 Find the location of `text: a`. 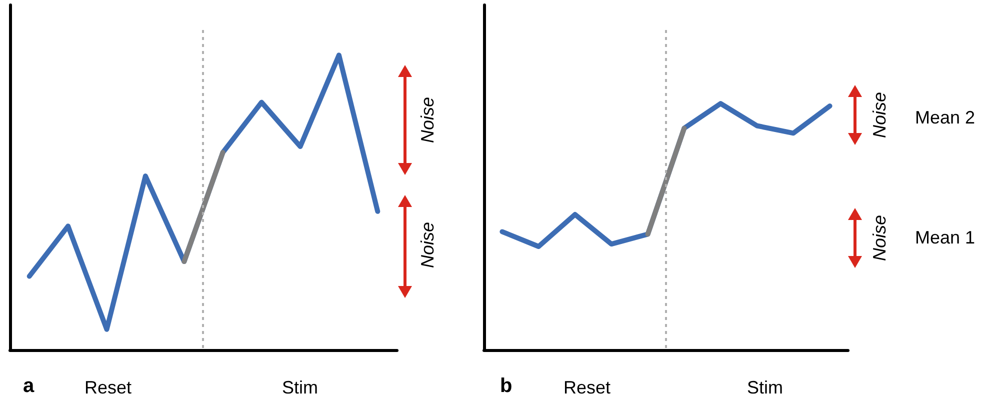

text: a is located at coordinates (29, 386).